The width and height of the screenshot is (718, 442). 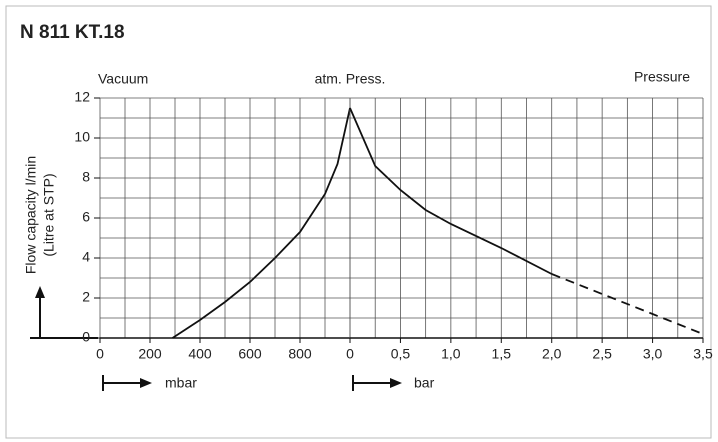 I want to click on chart-title: N 811 KT.18, so click(x=72, y=32).